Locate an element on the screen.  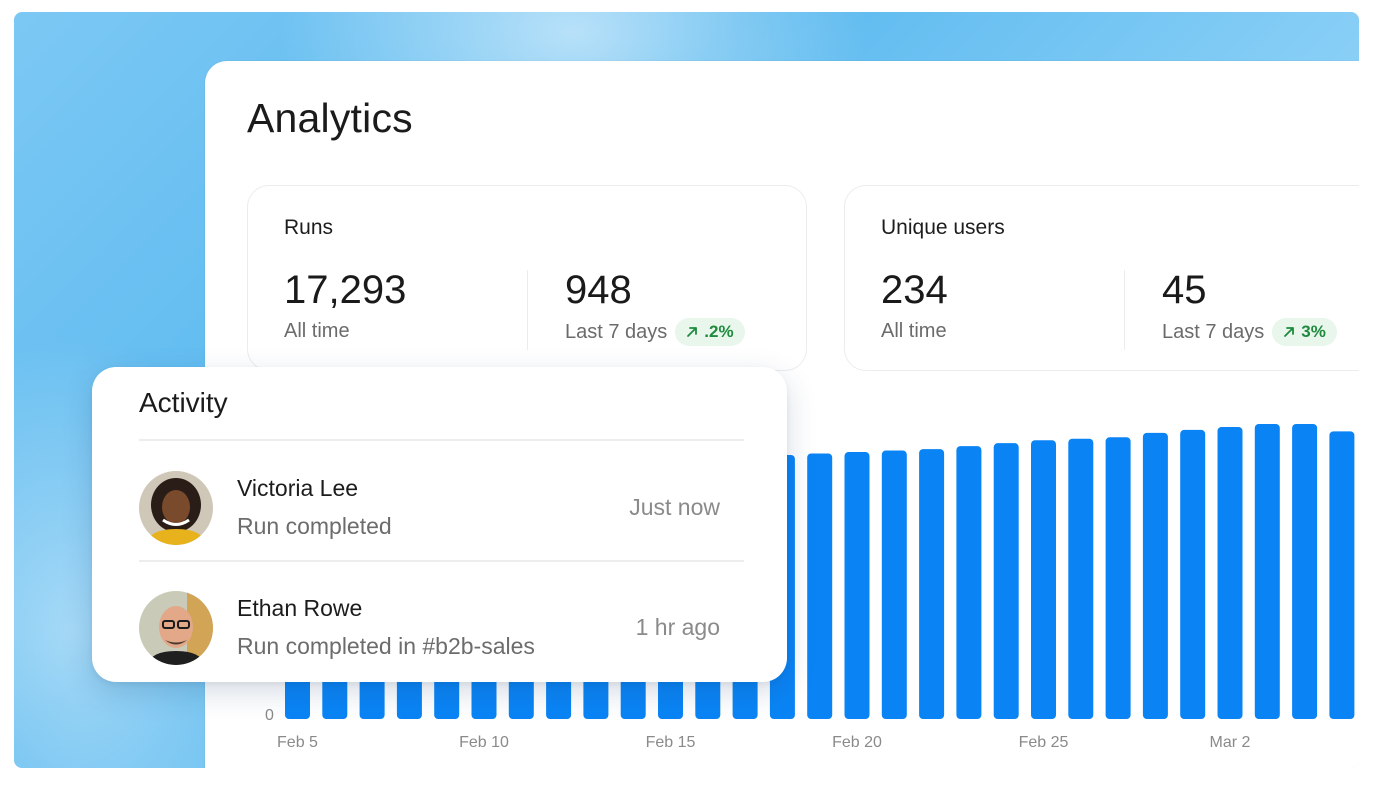
stat-value: 948 is located at coordinates (598, 290).